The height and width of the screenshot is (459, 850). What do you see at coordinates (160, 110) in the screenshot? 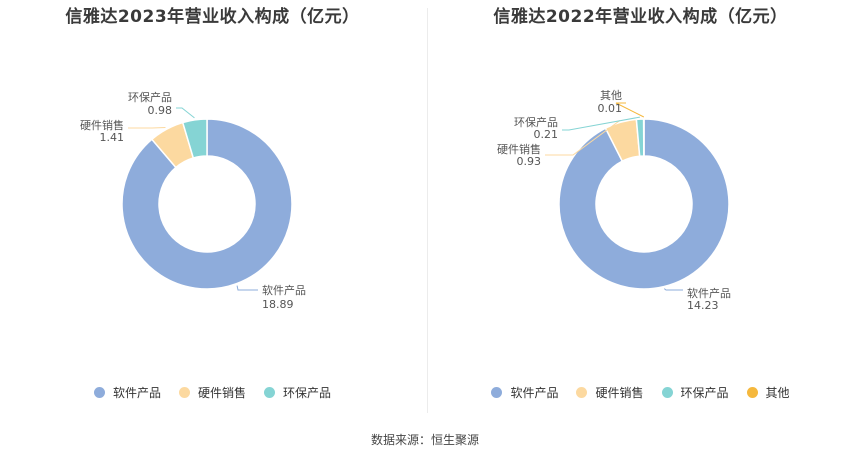
I see `slice-label-value: 0.98` at bounding box center [160, 110].